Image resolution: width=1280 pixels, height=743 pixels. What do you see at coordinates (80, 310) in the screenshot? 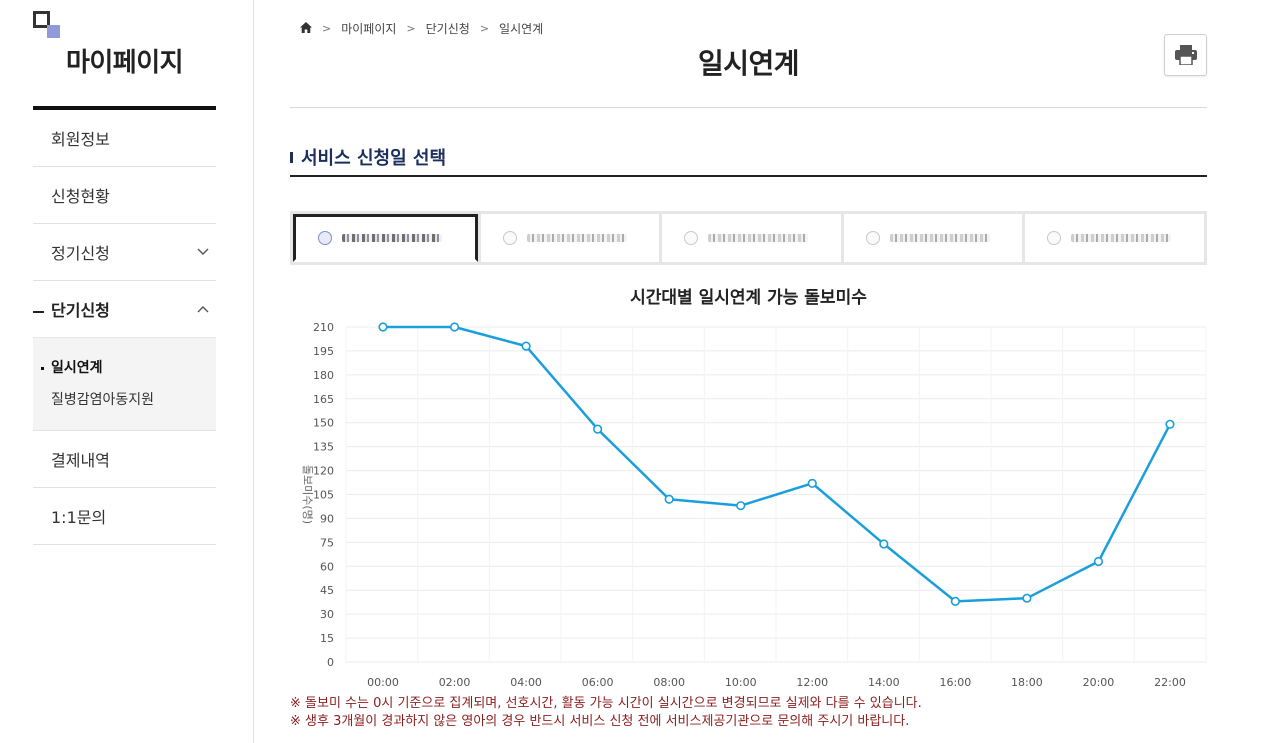
I see `sidebar-item-label: 단기신청` at bounding box center [80, 310].